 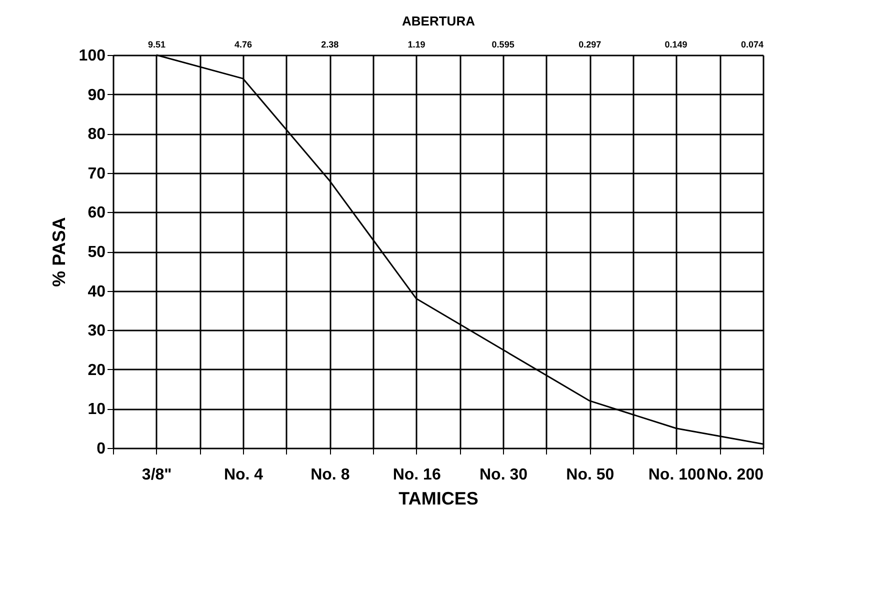 What do you see at coordinates (97, 331) in the screenshot?
I see `y-tick-label: 30` at bounding box center [97, 331].